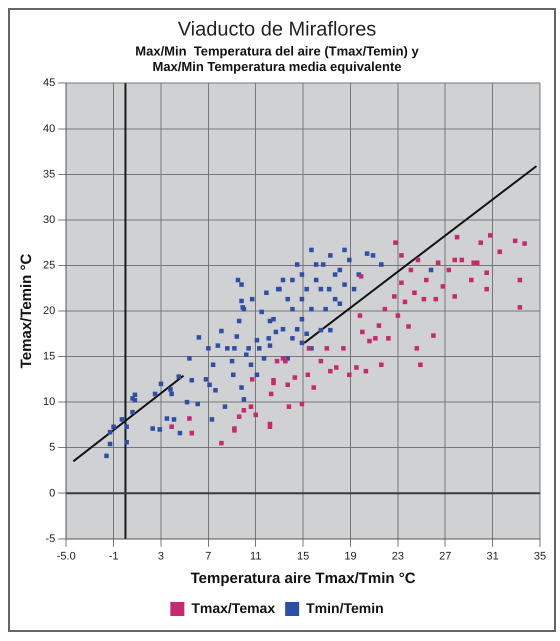  Describe the element at coordinates (256, 556) in the screenshot. I see `x-tick-label: 11` at that location.